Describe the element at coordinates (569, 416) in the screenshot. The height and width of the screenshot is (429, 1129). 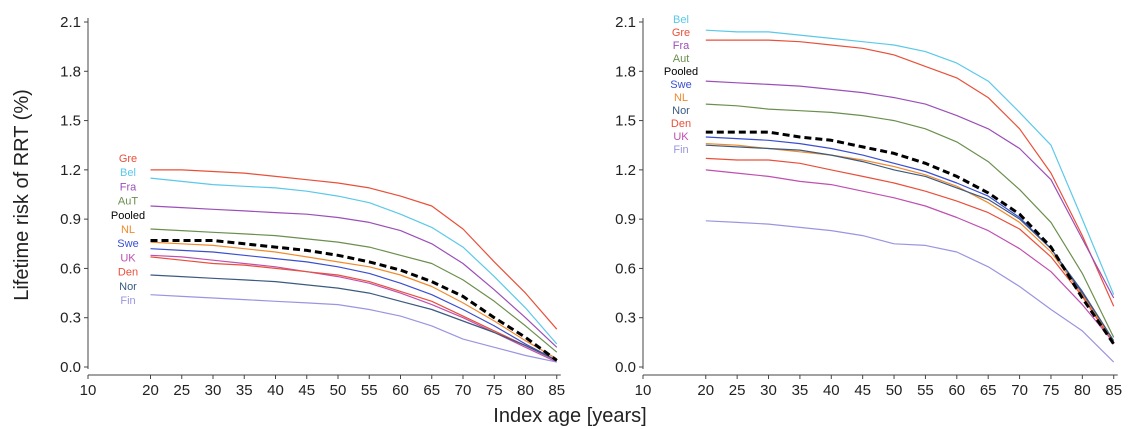
I see `x-axis-title: Index age [years]` at that location.